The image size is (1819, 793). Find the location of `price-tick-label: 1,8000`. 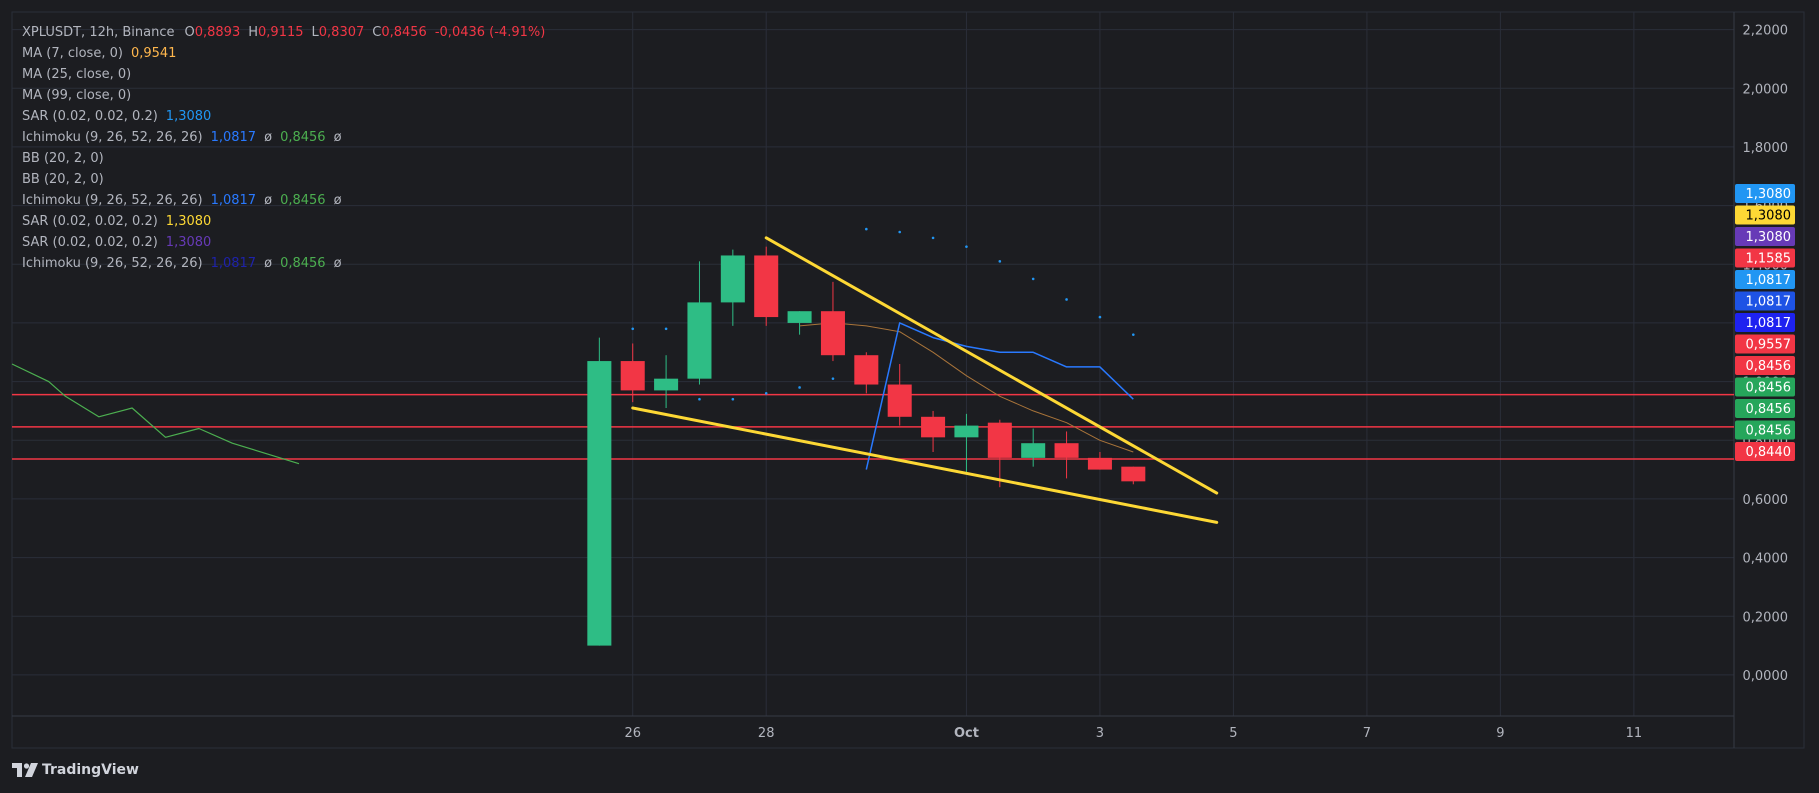

price-tick-label: 1,8000 is located at coordinates (1766, 148).